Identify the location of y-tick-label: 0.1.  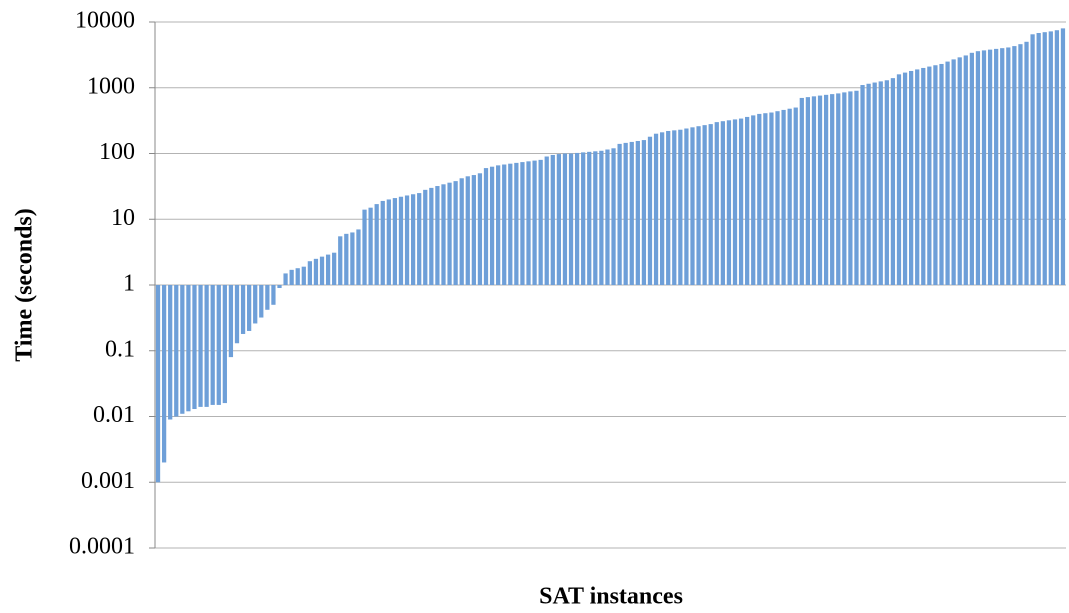
(120, 349).